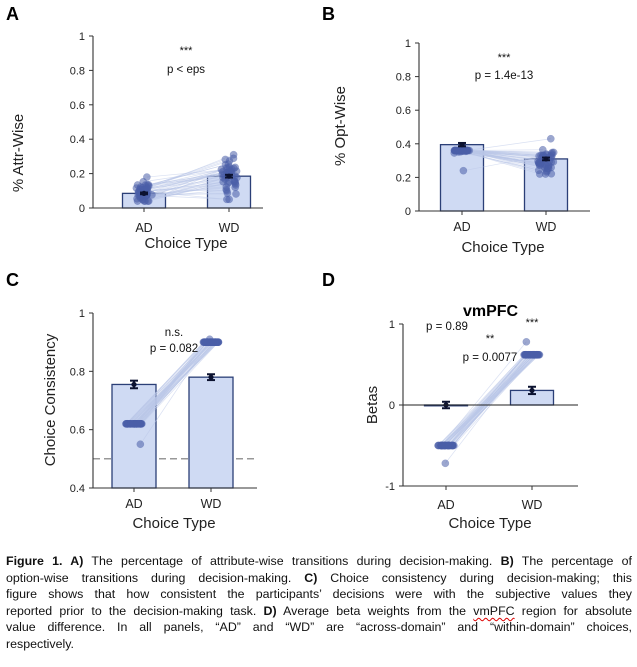 The height and width of the screenshot is (667, 637). What do you see at coordinates (45, 561) in the screenshot?
I see `caption-panel-ref: Figure 1. A)` at bounding box center [45, 561].